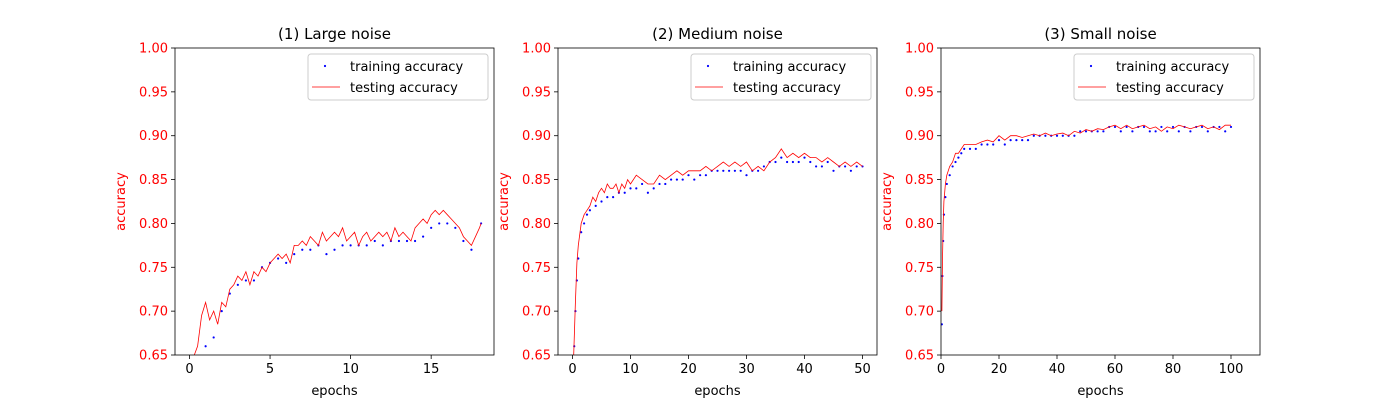  Describe the element at coordinates (1100, 34) in the screenshot. I see `chart-title: (3) Small noise` at that location.